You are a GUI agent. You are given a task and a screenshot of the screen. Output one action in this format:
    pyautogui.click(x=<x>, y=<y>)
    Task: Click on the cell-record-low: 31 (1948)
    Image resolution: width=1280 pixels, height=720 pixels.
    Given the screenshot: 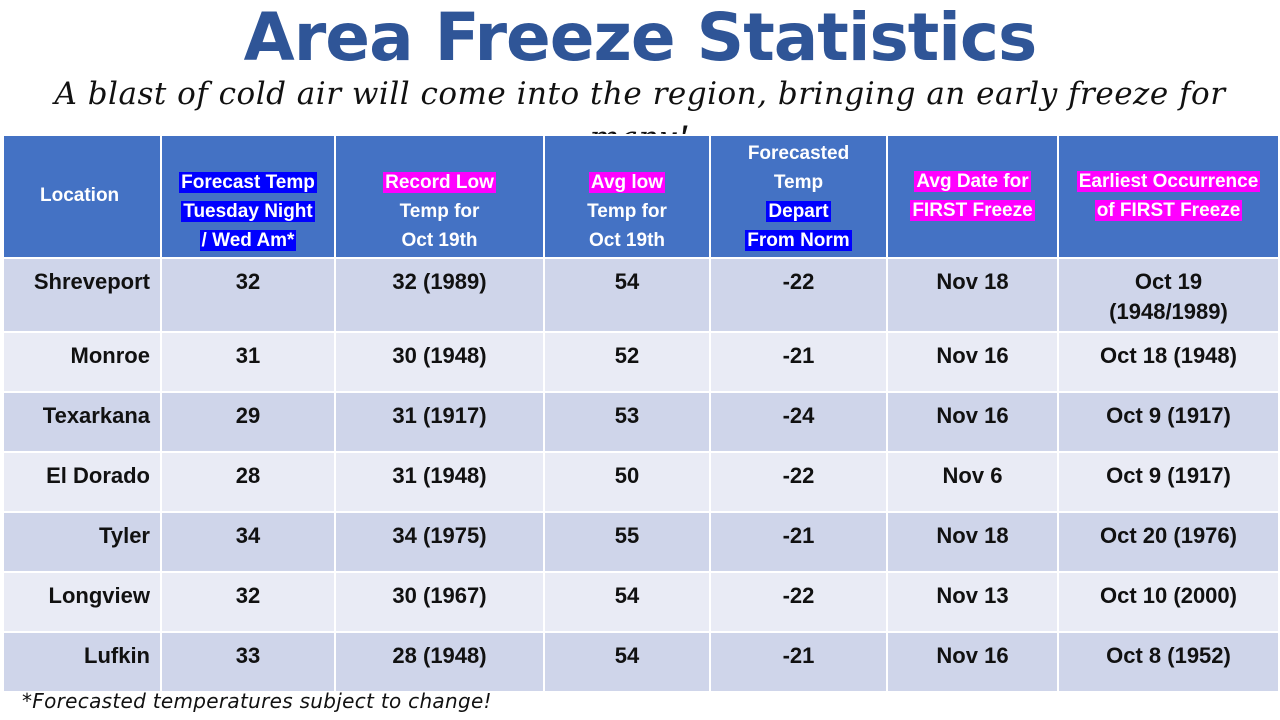 What is the action you would take?
    pyautogui.click(x=439, y=482)
    